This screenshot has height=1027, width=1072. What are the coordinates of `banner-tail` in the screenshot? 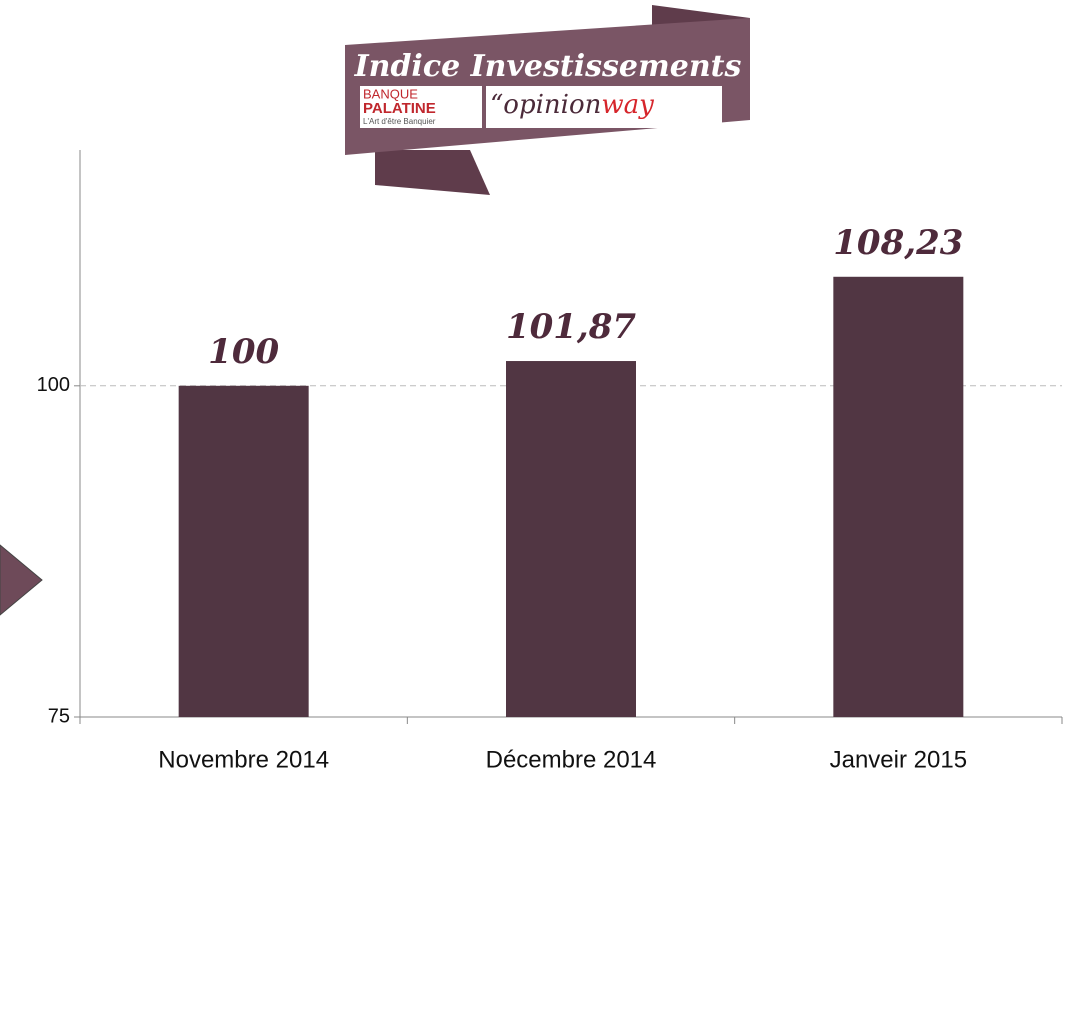 It's located at (432, 172).